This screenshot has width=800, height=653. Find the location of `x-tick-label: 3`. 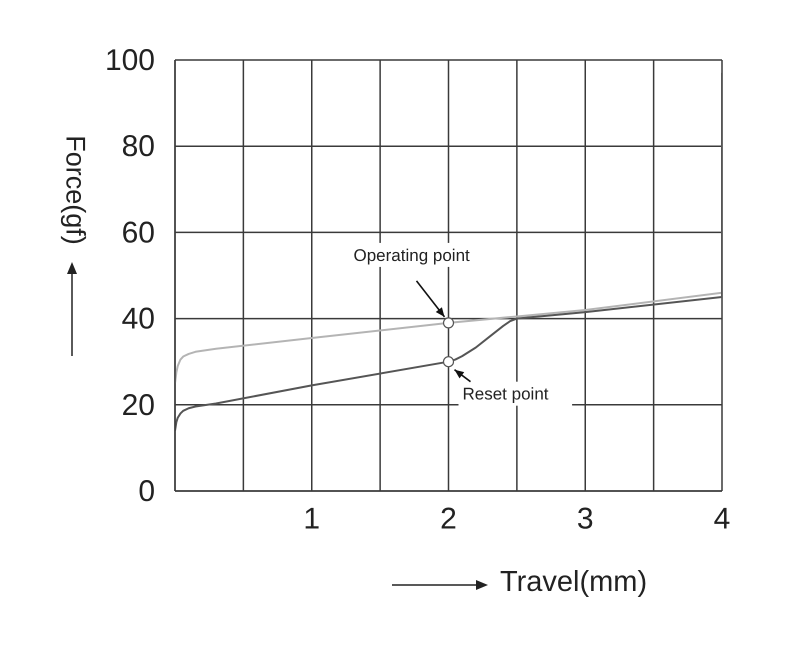

x-tick-label: 3 is located at coordinates (585, 519).